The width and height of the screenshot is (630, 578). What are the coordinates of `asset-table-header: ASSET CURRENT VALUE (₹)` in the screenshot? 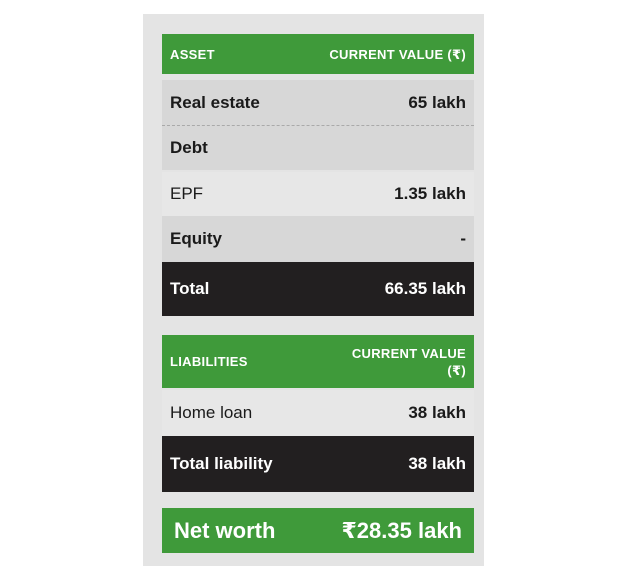 It's located at (318, 54).